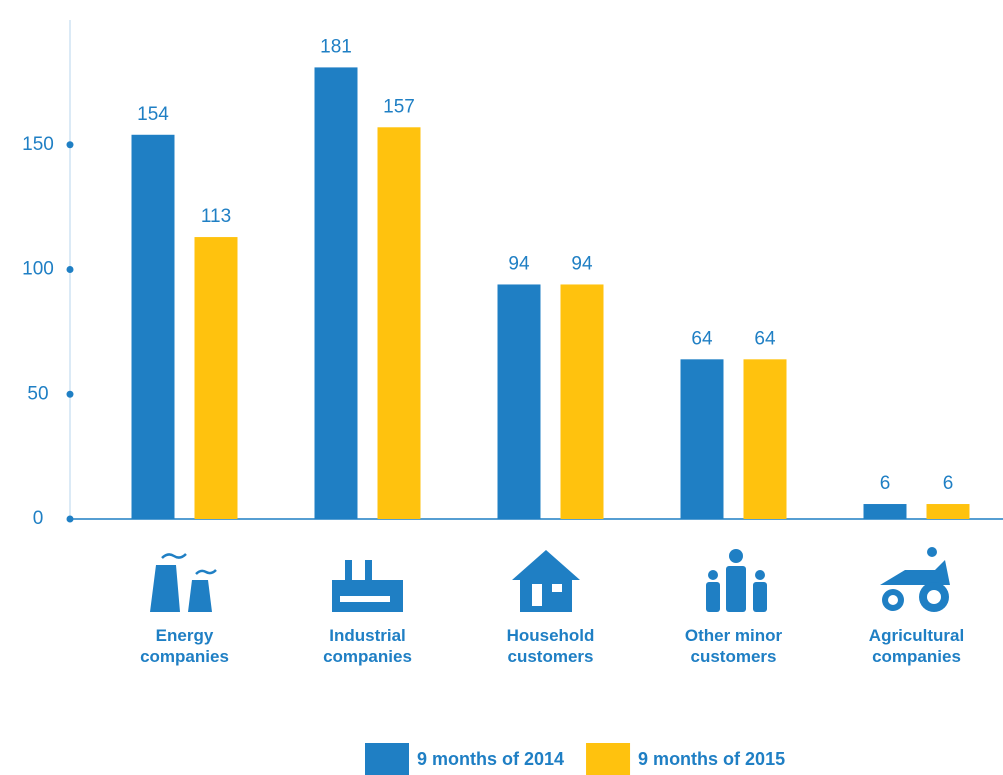 This screenshot has height=775, width=1003. Describe the element at coordinates (537, 595) in the screenshot. I see `icon-door` at that location.